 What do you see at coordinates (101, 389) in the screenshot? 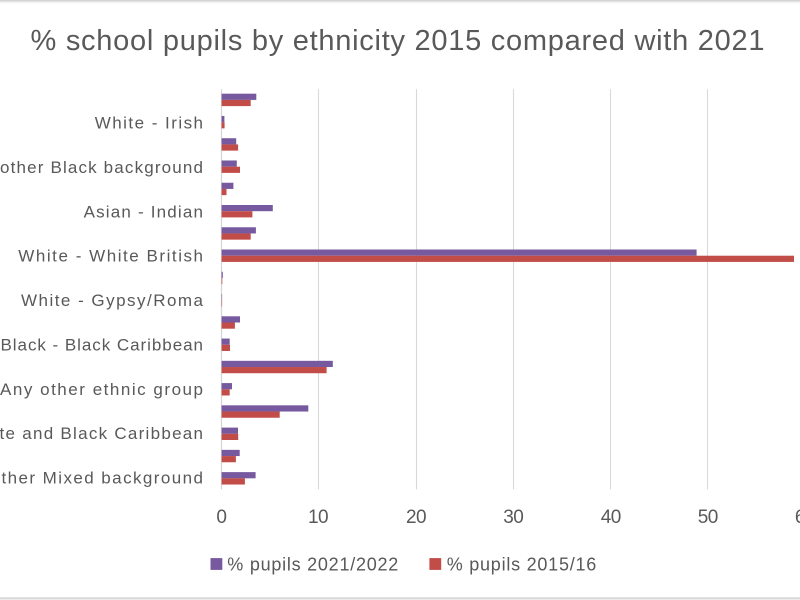
I see `svg-text: Any other ethnic group` at bounding box center [101, 389].